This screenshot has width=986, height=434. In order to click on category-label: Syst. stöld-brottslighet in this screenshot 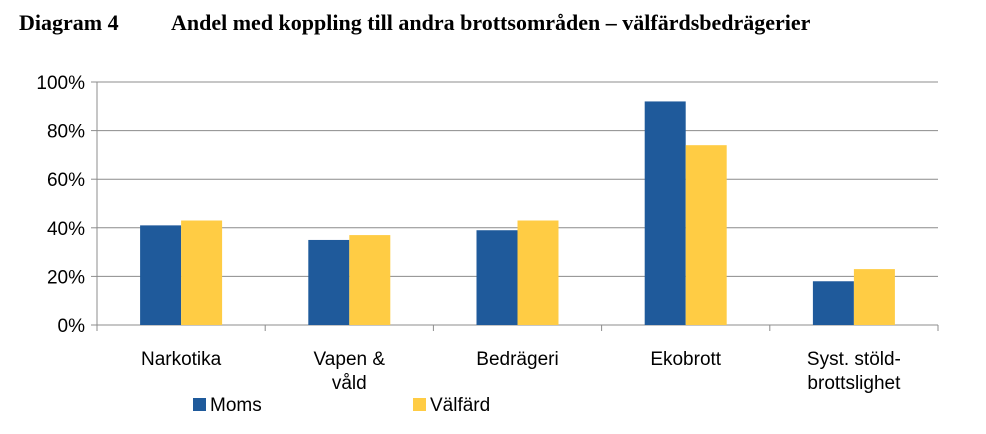, I will do `click(854, 371)`.